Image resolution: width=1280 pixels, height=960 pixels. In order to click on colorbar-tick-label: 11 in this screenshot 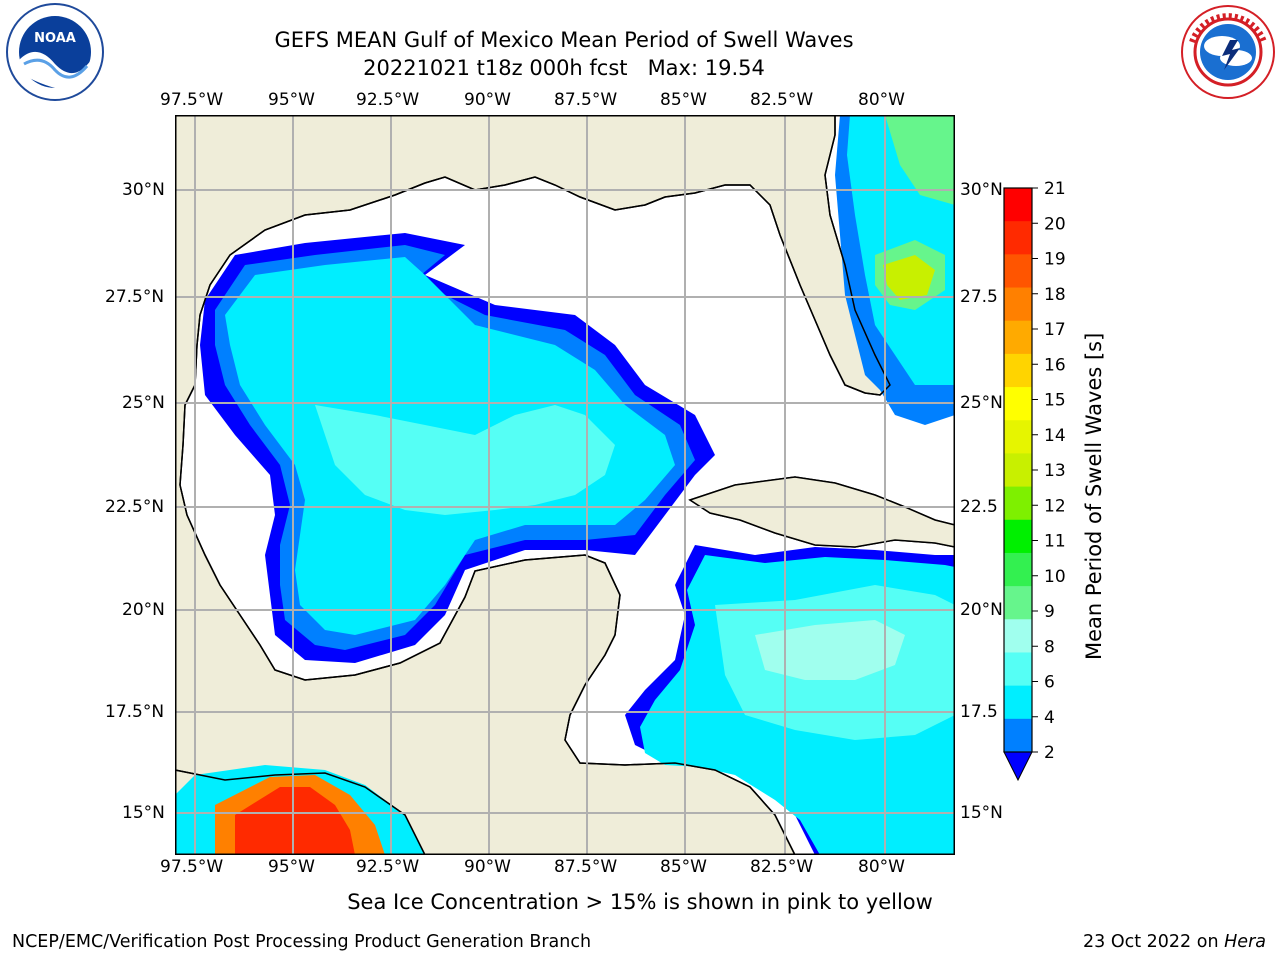, I will do `click(1055, 542)`.